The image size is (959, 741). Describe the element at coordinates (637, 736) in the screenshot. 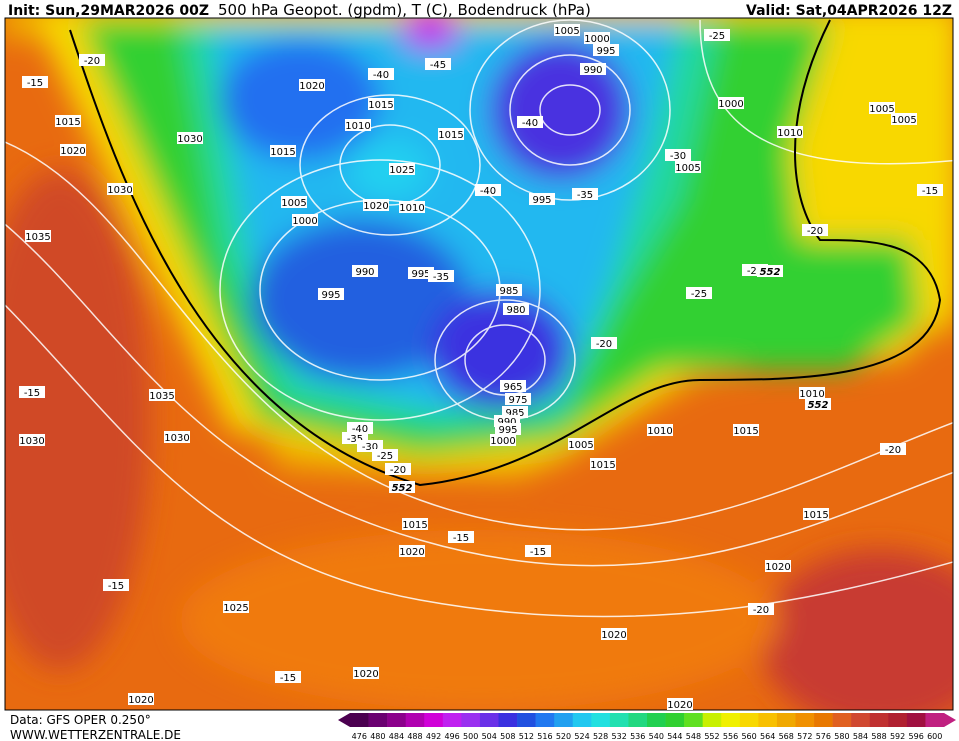

I see `colorbar-label: 536` at that location.